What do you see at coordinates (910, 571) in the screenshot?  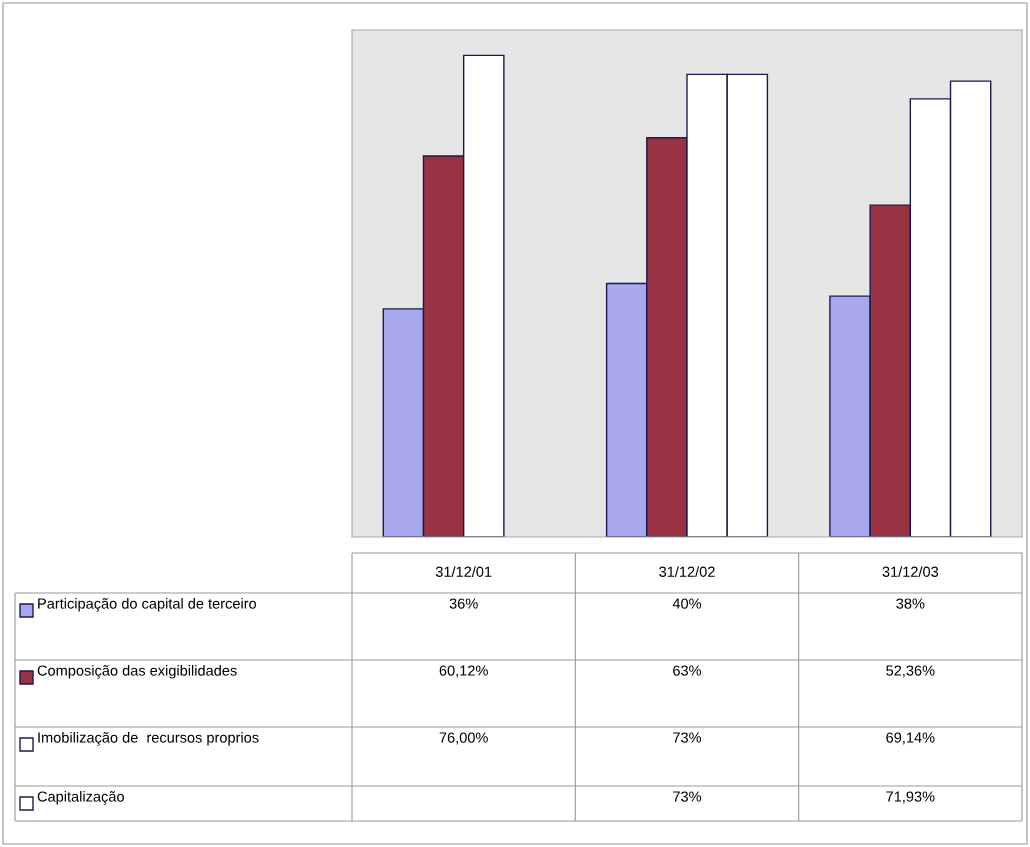 I see `x-tick-label: 31/12/03` at bounding box center [910, 571].